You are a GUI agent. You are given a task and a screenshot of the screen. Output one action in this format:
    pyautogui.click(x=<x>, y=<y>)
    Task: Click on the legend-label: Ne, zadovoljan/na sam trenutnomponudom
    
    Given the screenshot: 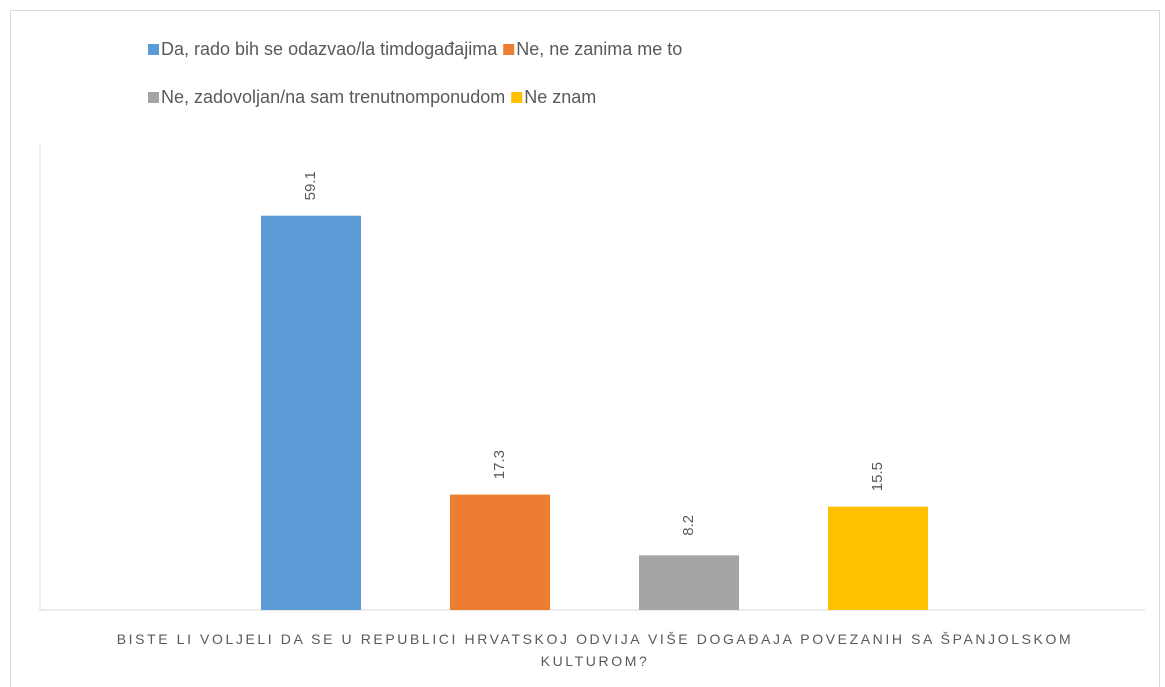 What is the action you would take?
    pyautogui.click(x=333, y=97)
    